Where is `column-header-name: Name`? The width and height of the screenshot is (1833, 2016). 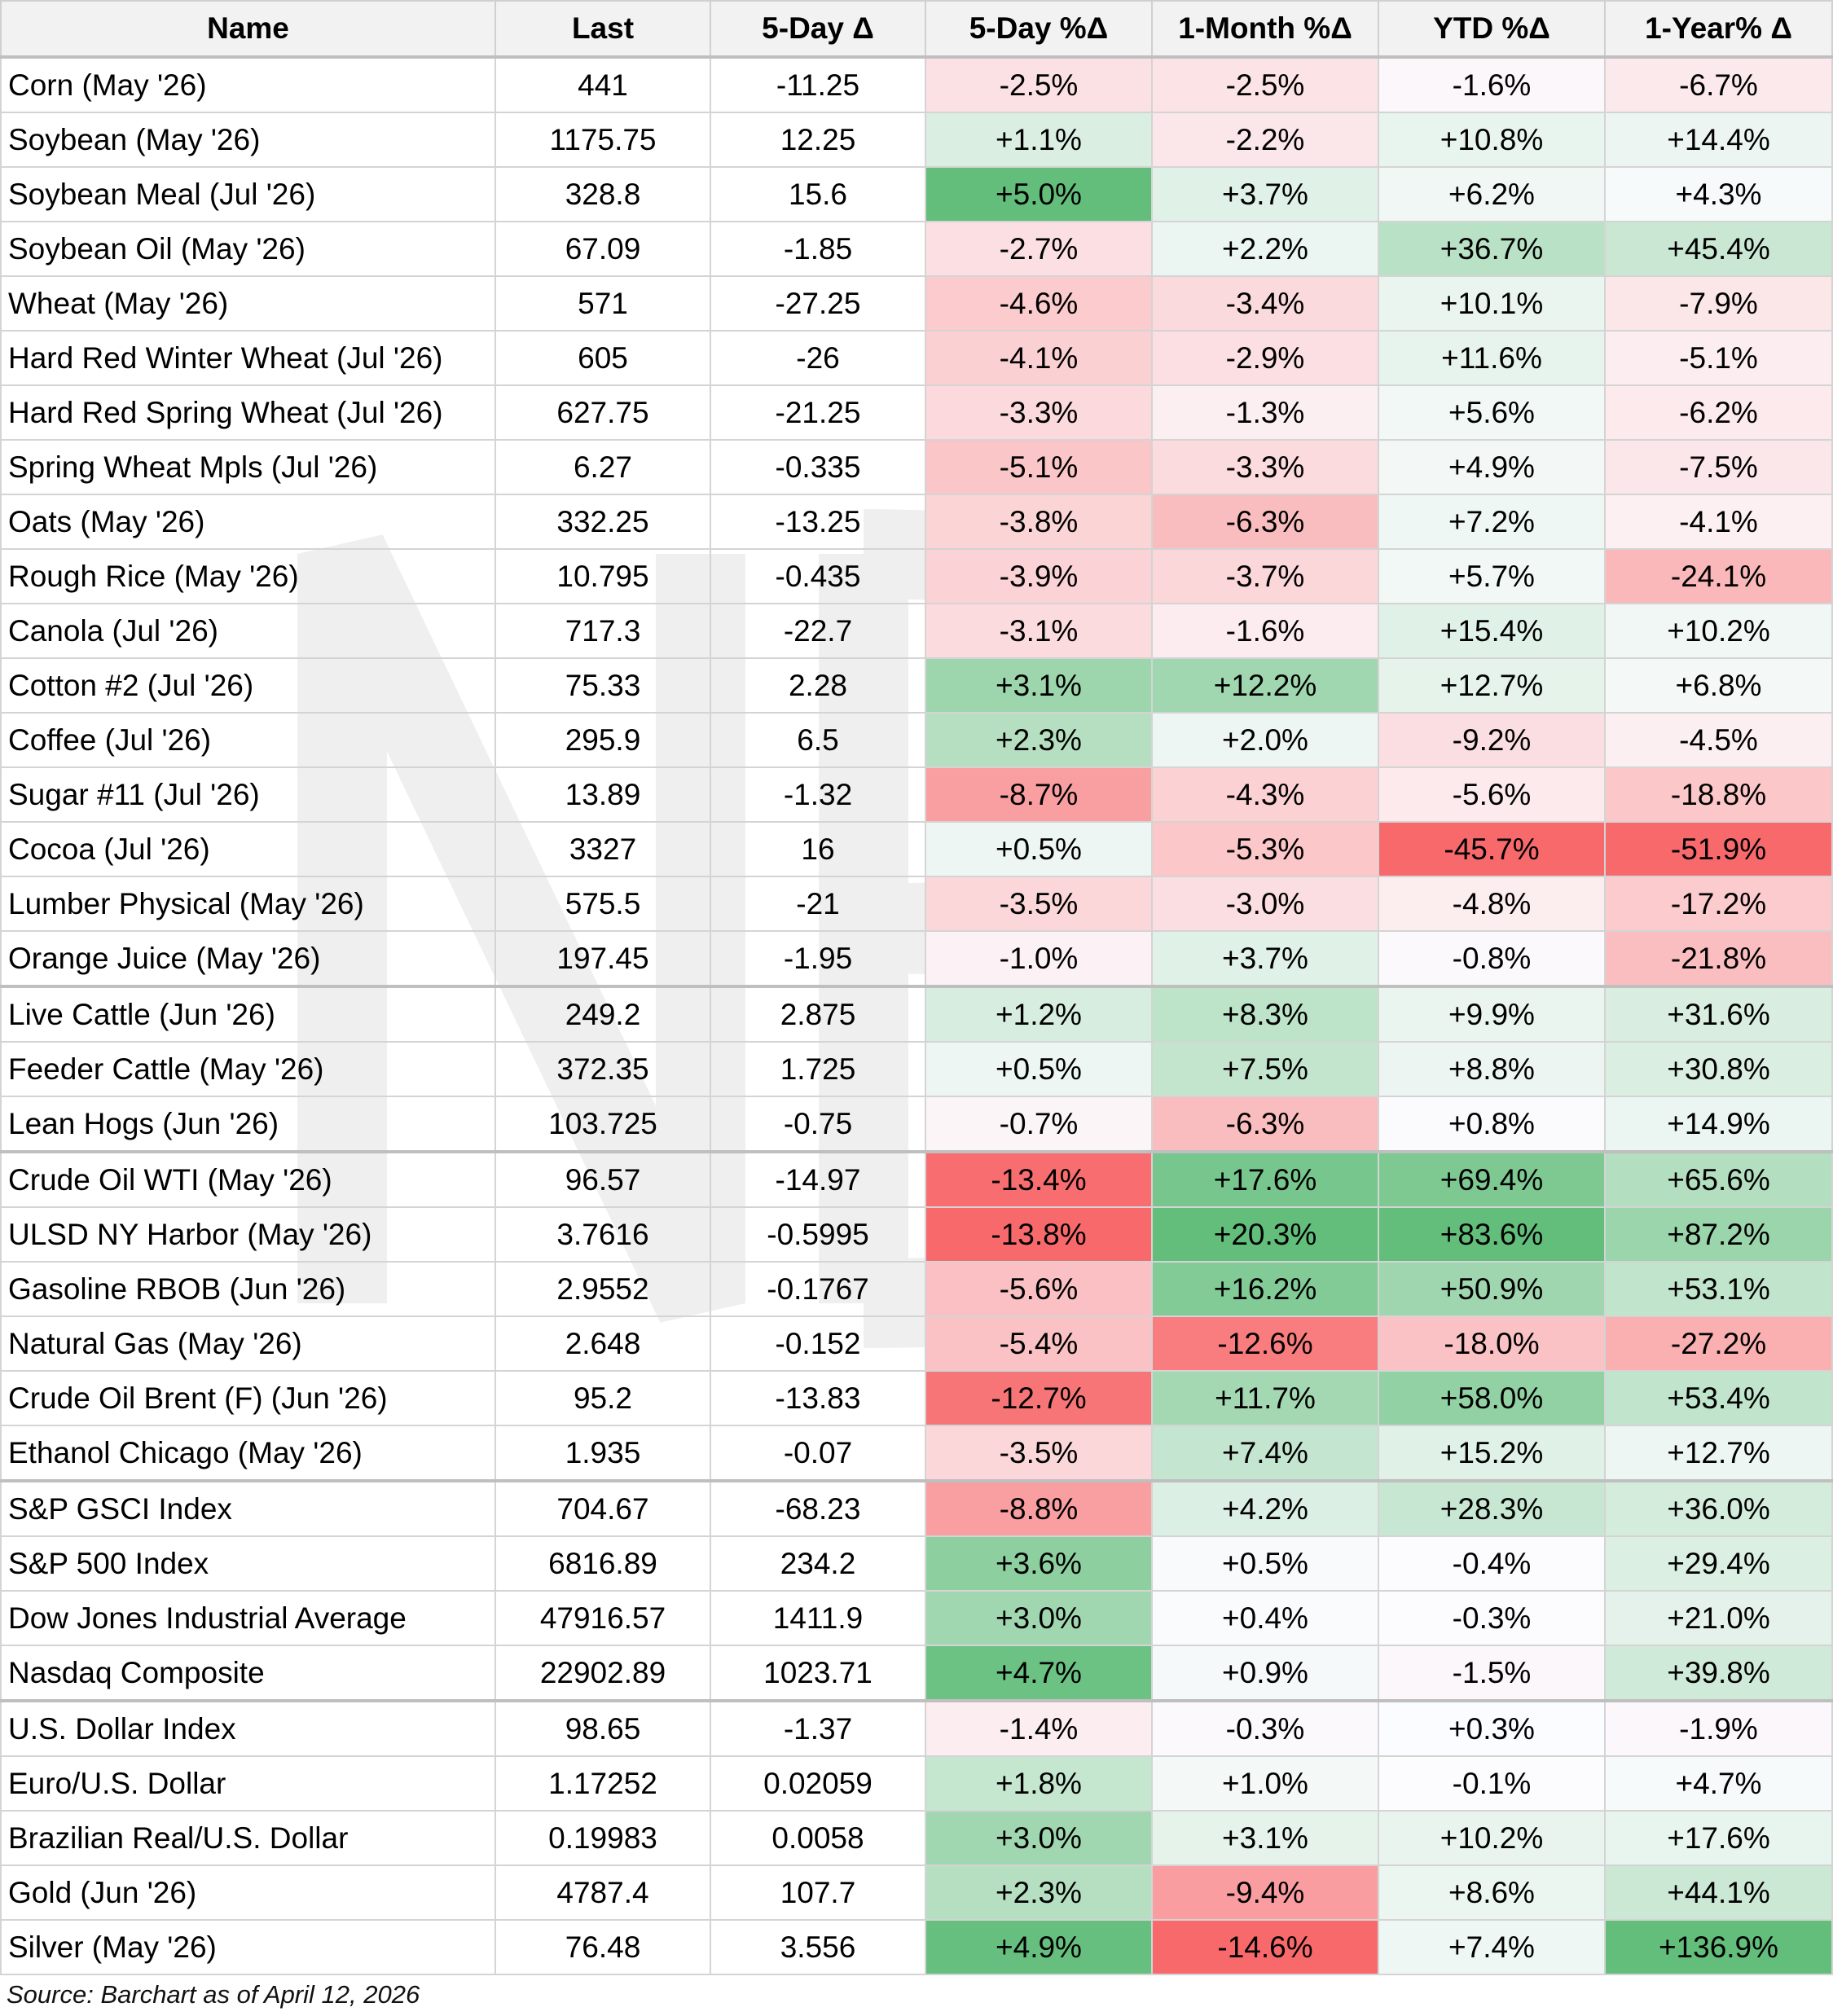
column-header-name: Name is located at coordinates (248, 29).